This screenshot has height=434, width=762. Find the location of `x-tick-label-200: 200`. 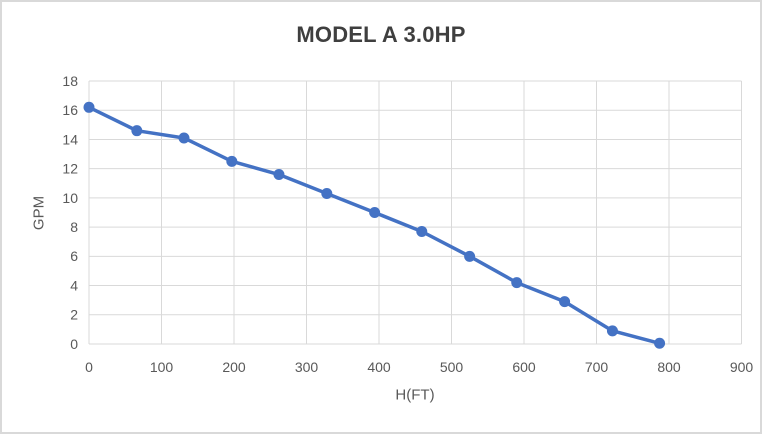

x-tick-label-200: 200 is located at coordinates (234, 367).